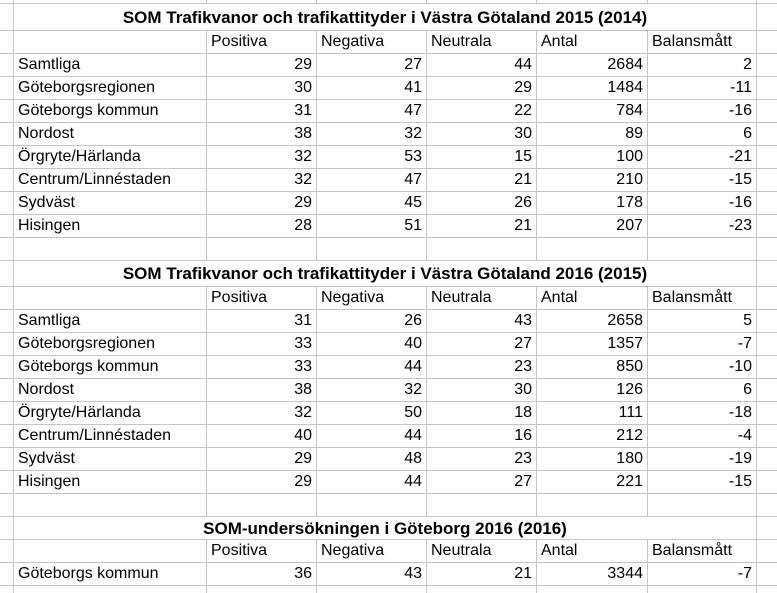 The image size is (777, 593). I want to click on column-header-cell: Negativa, so click(372, 551).